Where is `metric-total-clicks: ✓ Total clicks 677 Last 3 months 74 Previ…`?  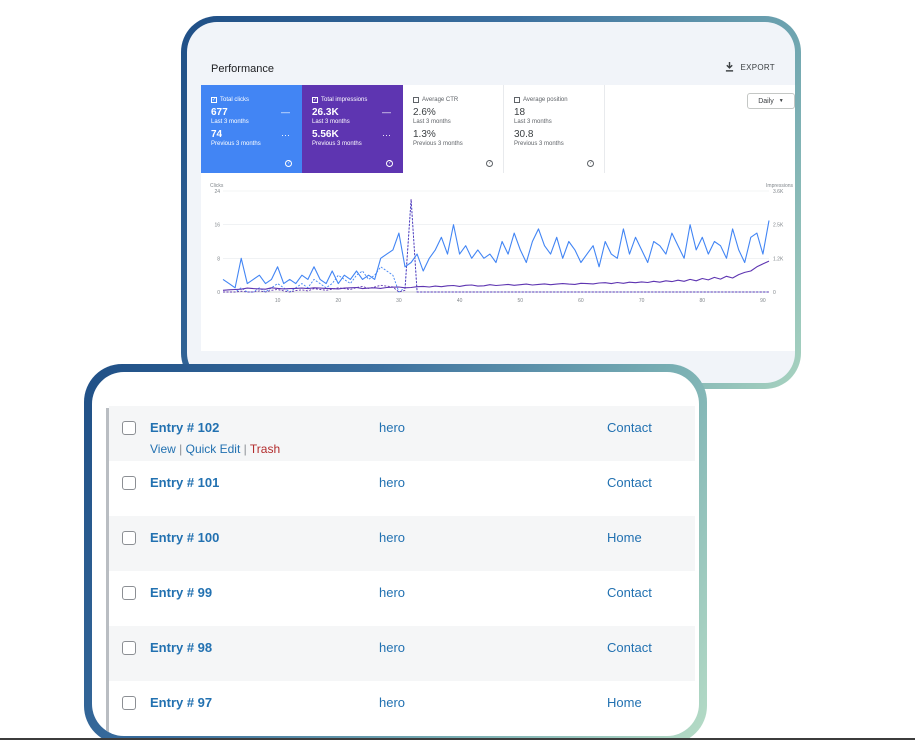 metric-total-clicks: ✓ Total clicks 677 Last 3 months 74 Previ… is located at coordinates (251, 129).